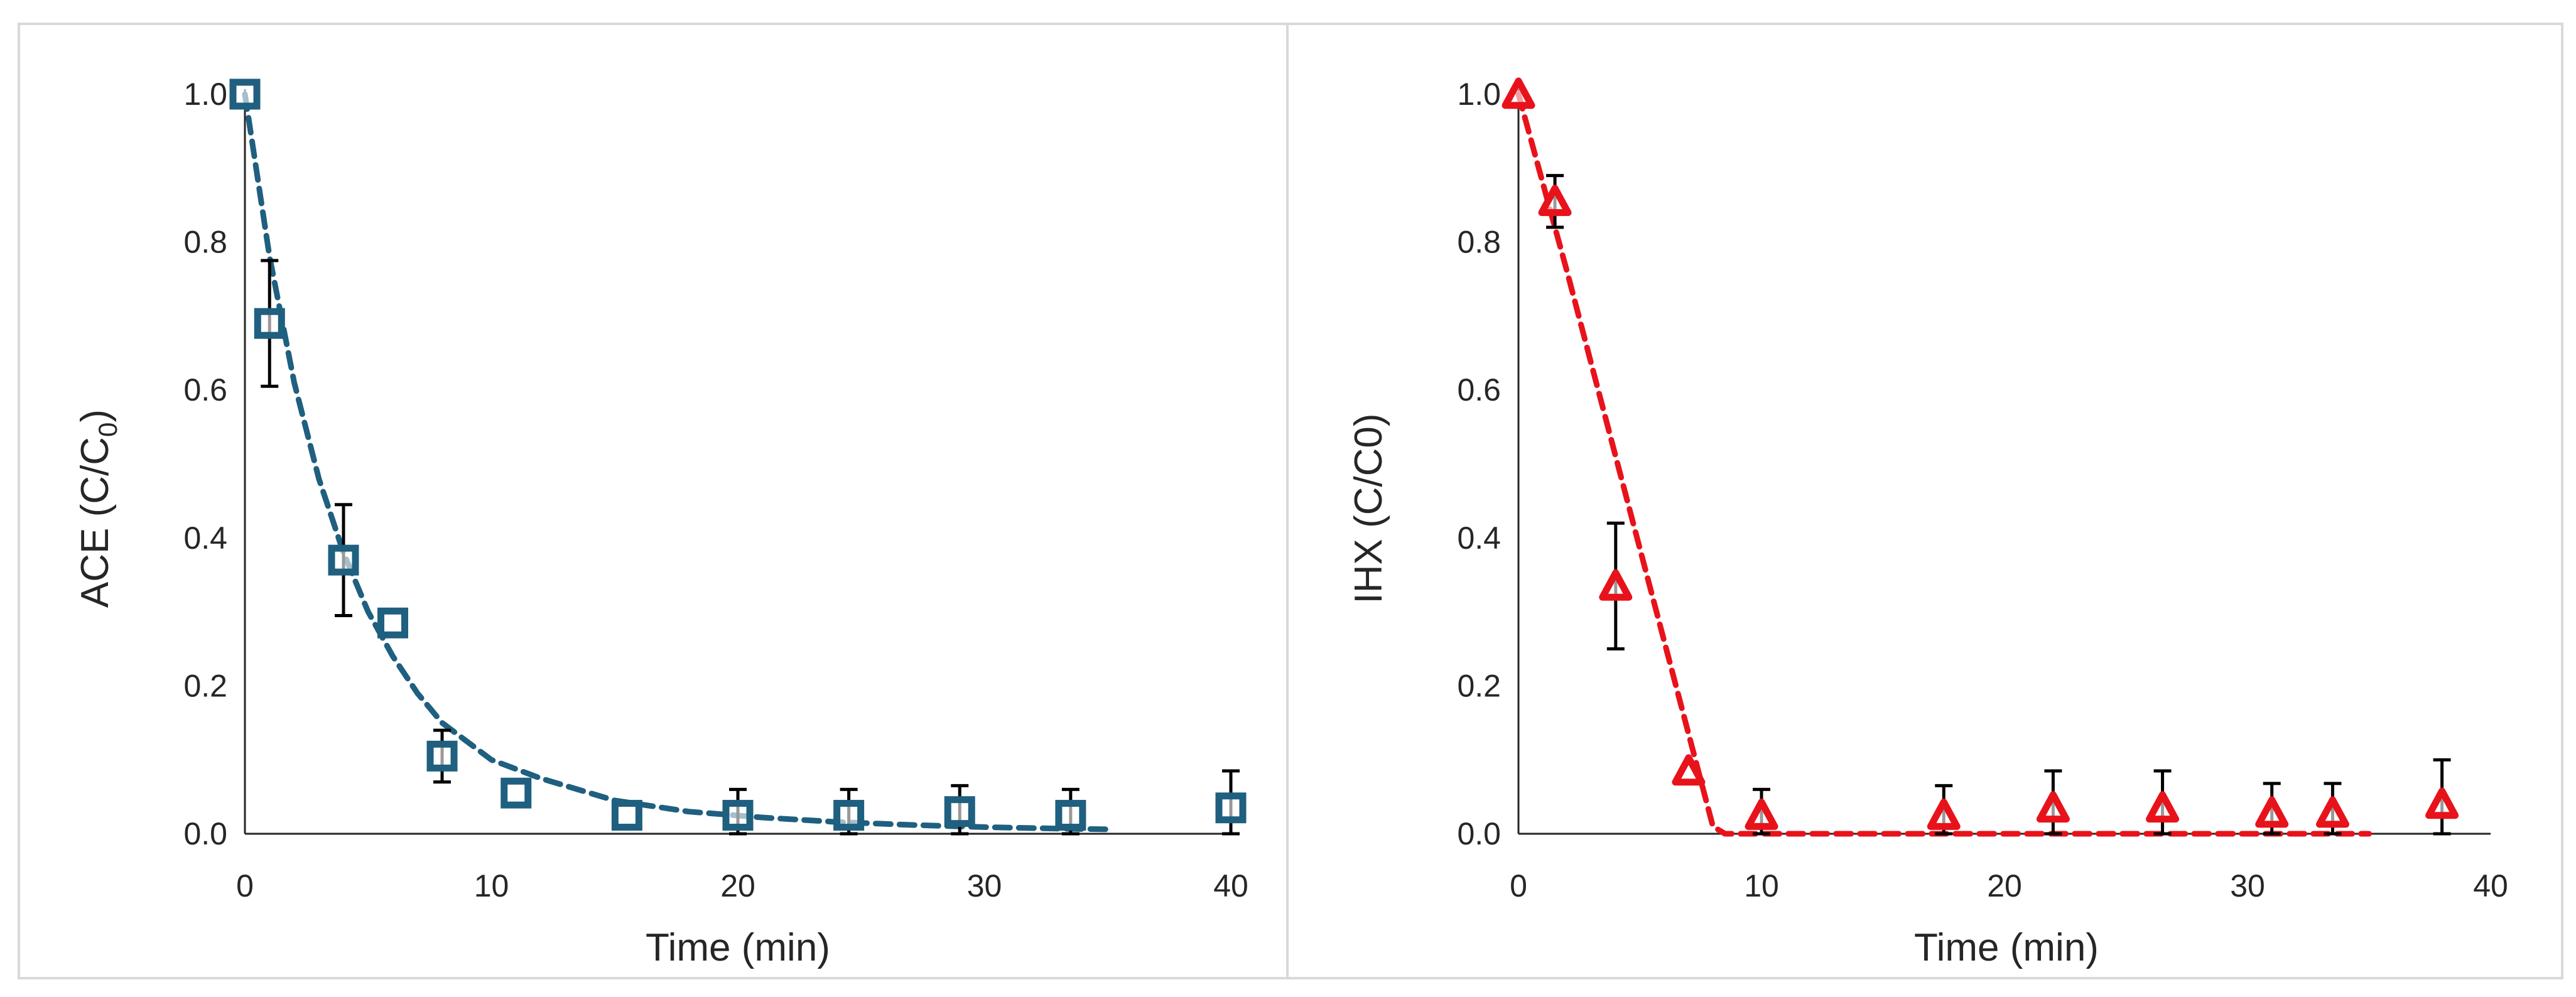 Image resolution: width=2576 pixels, height=997 pixels. Describe the element at coordinates (95, 522) in the screenshot. I see `y-axis-title-main: ACE (C/C` at that location.